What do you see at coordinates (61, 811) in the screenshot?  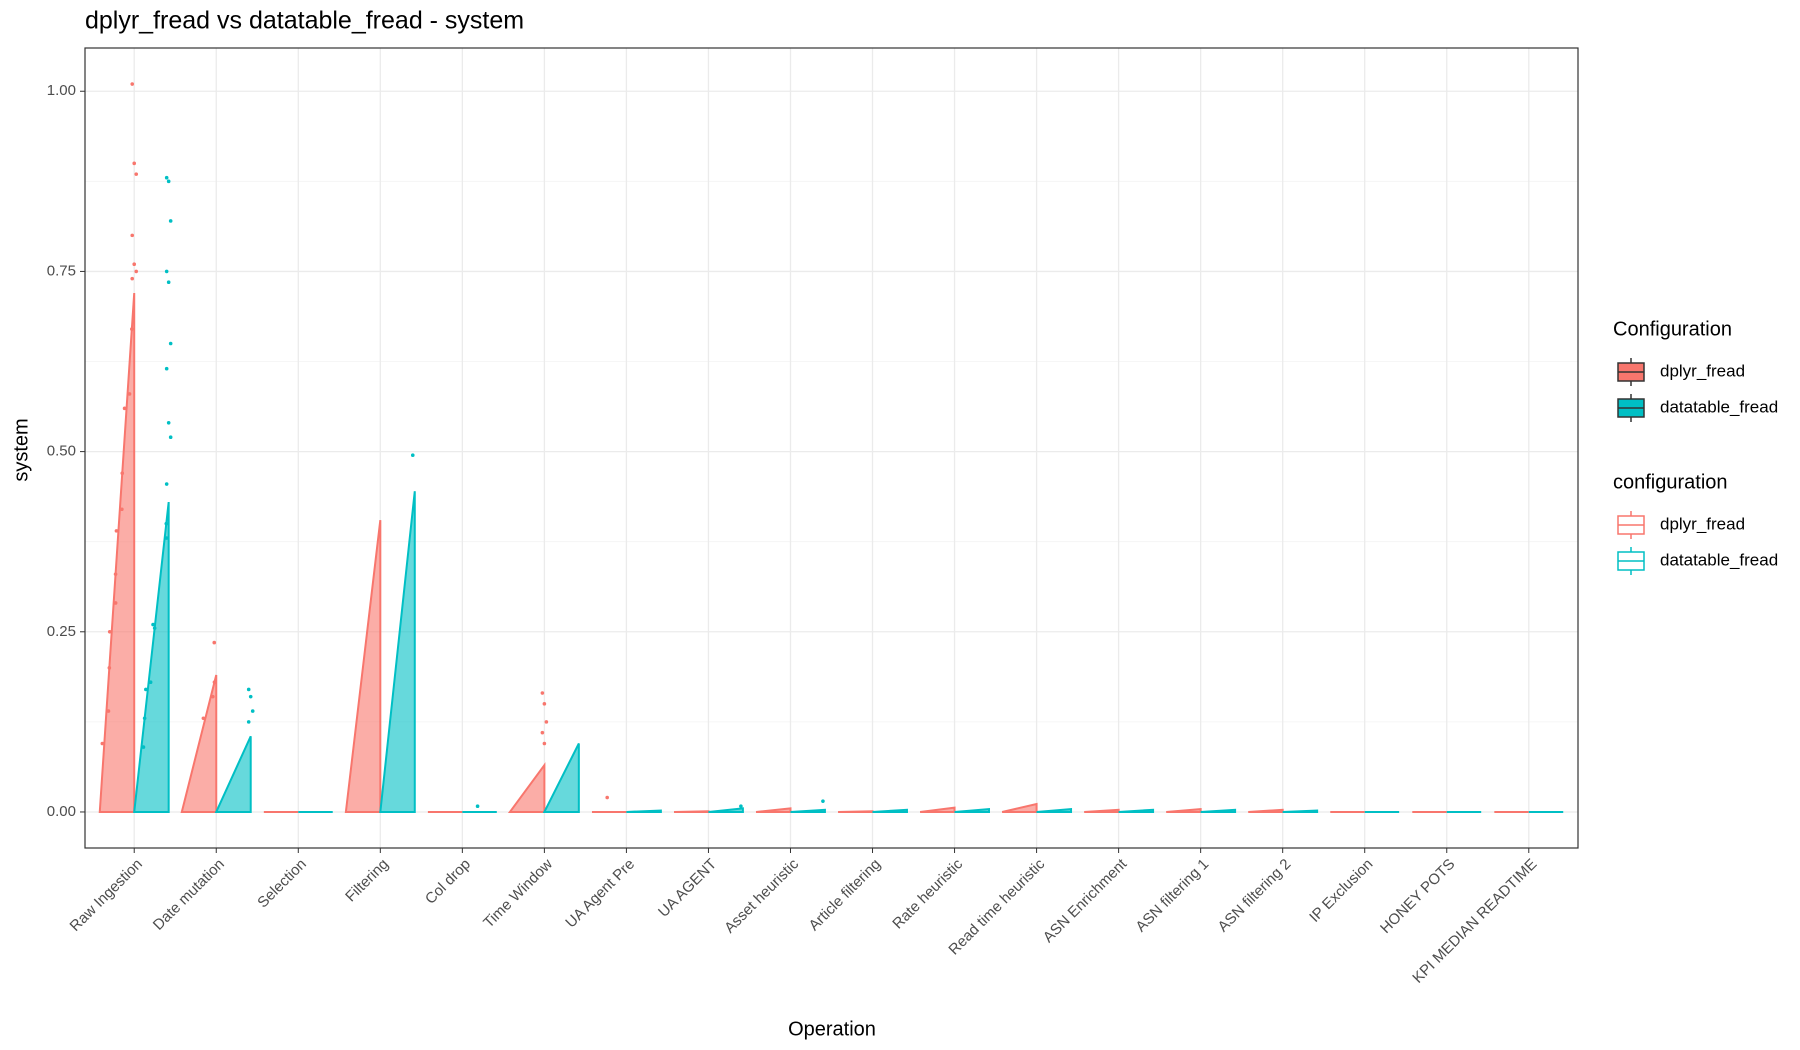 I see `y-tick-label: 0.00` at bounding box center [61, 811].